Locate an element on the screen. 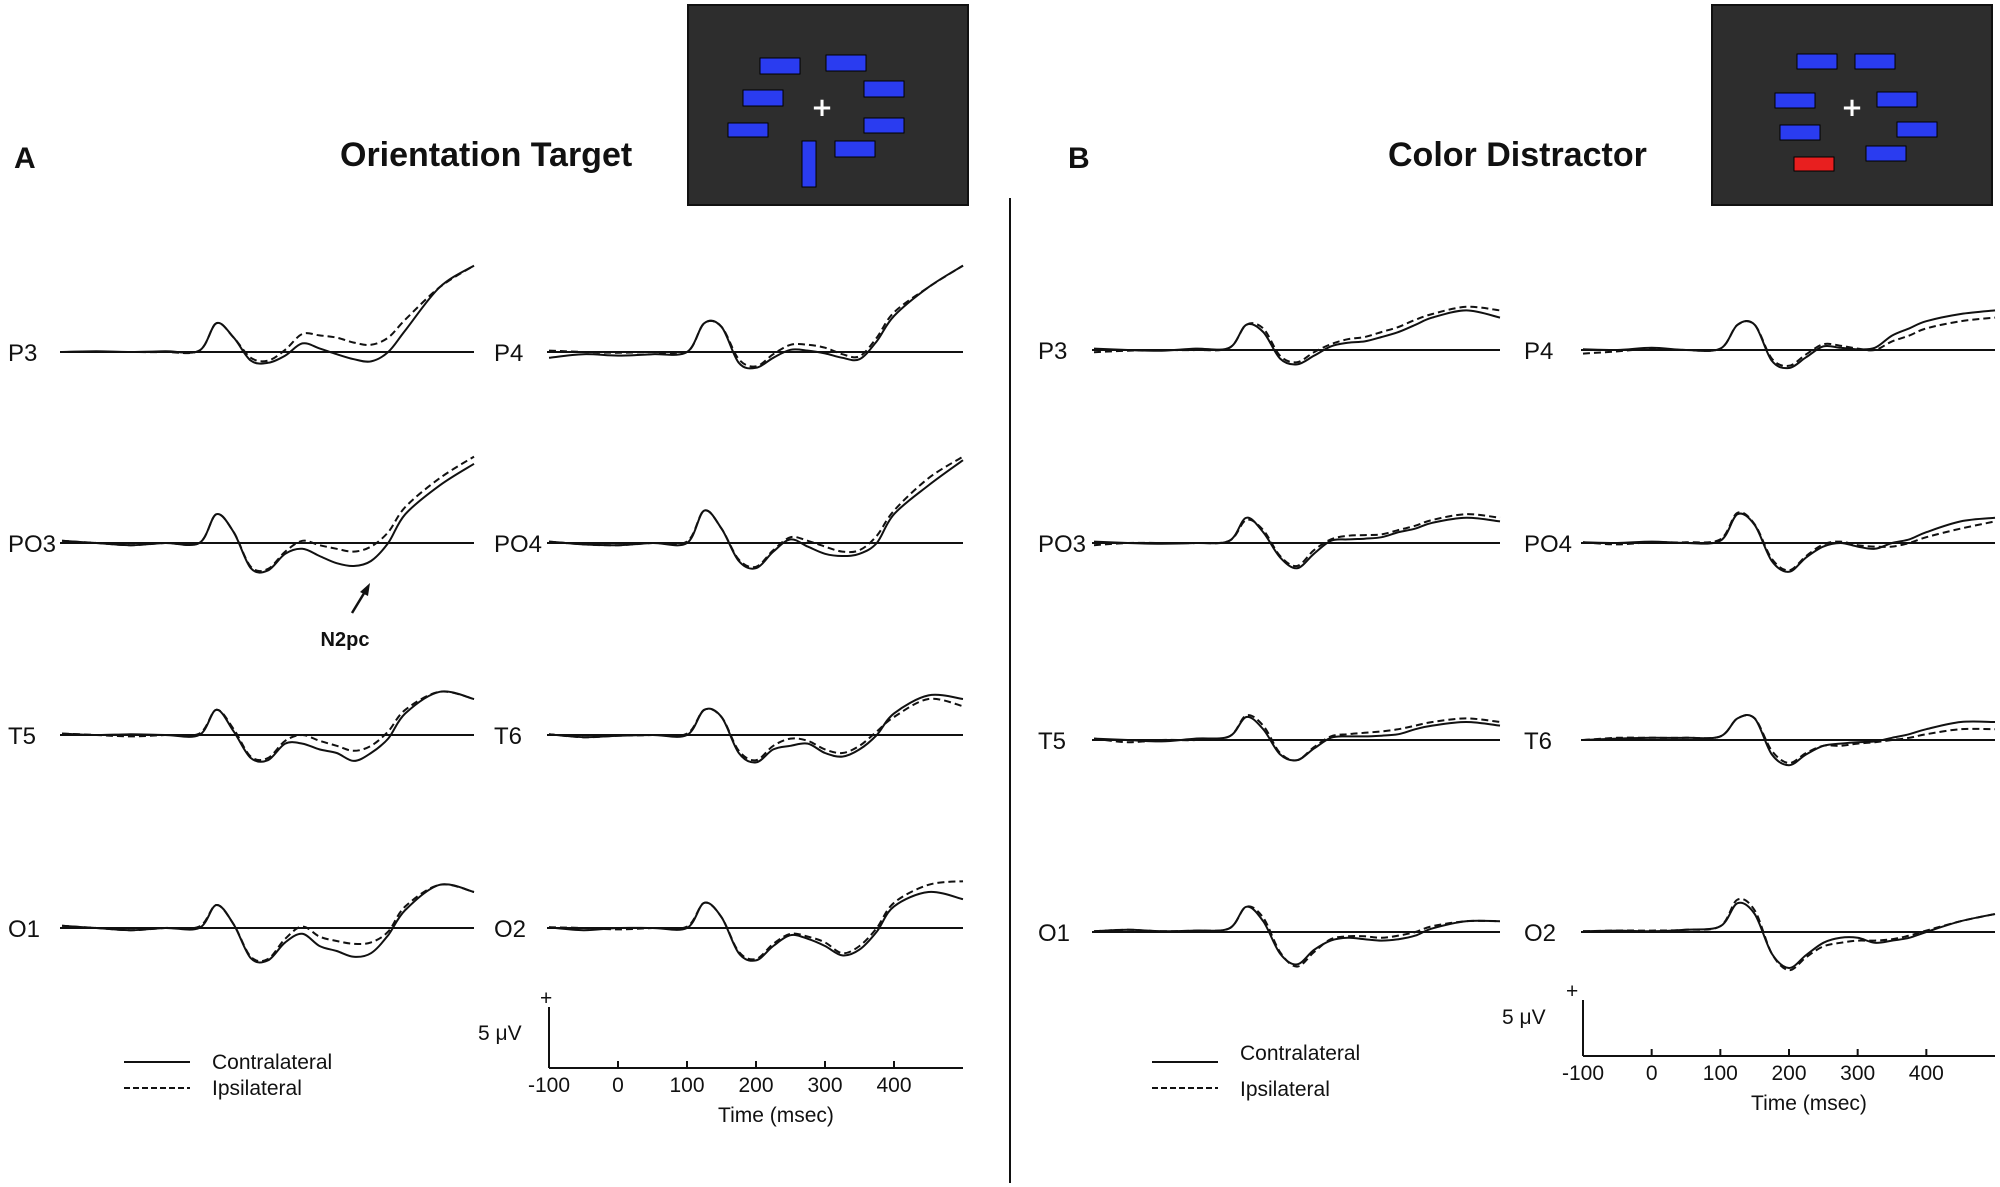 This screenshot has height=1187, width=2000. voltage-scale-label: 5 μV is located at coordinates (1524, 1017).